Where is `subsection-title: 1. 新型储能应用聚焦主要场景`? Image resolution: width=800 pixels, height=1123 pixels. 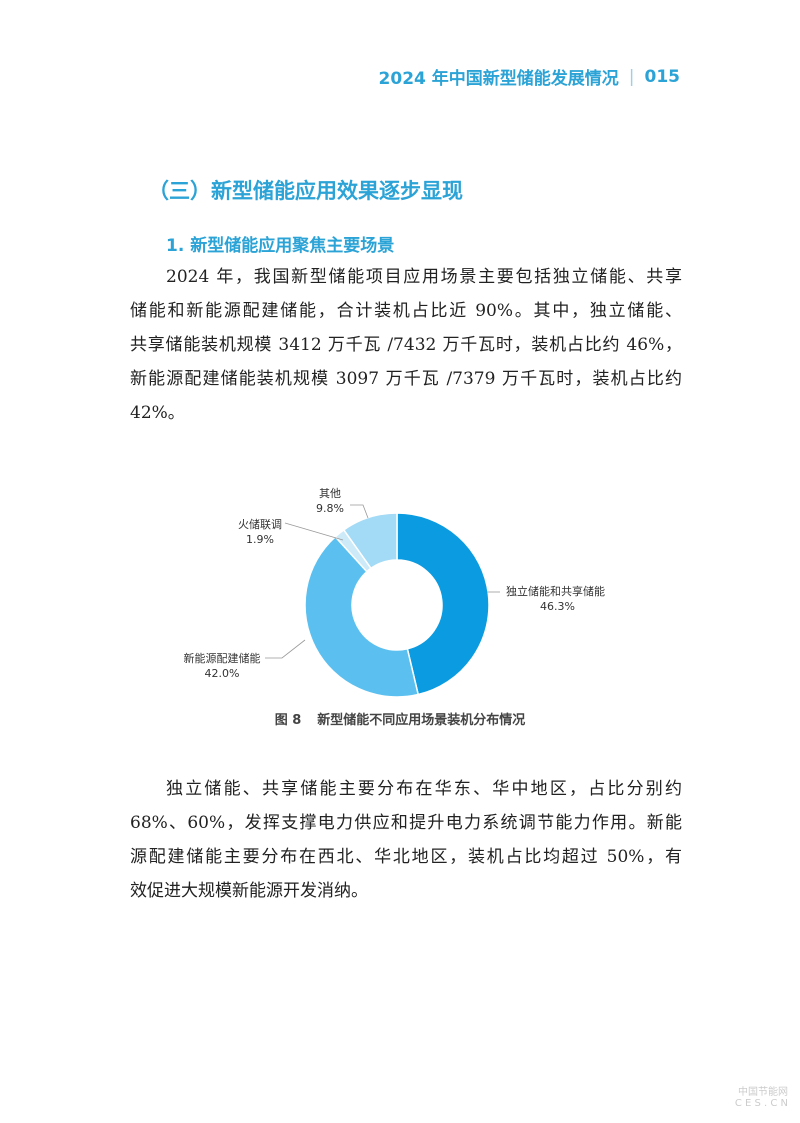
subsection-title: 1. 新型储能应用聚焦主要场景 is located at coordinates (280, 246).